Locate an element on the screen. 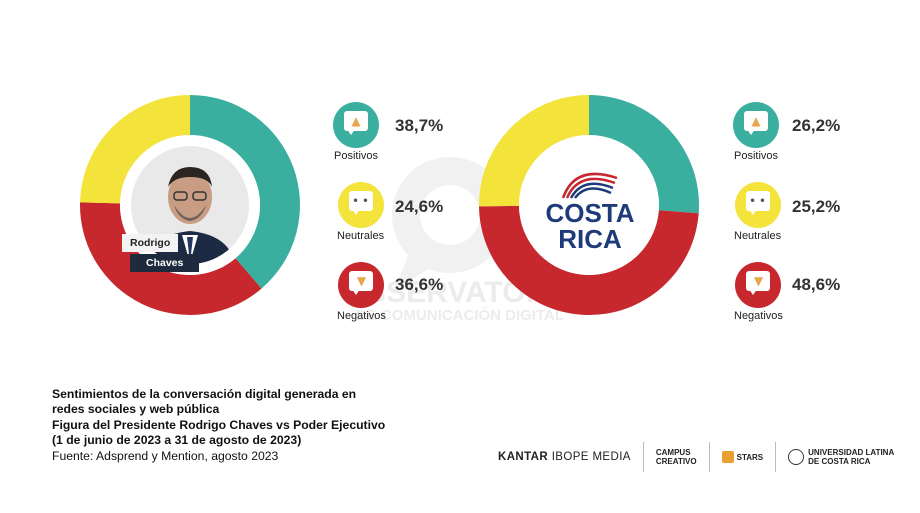  name-label-first: Rodrigo is located at coordinates (150, 243).